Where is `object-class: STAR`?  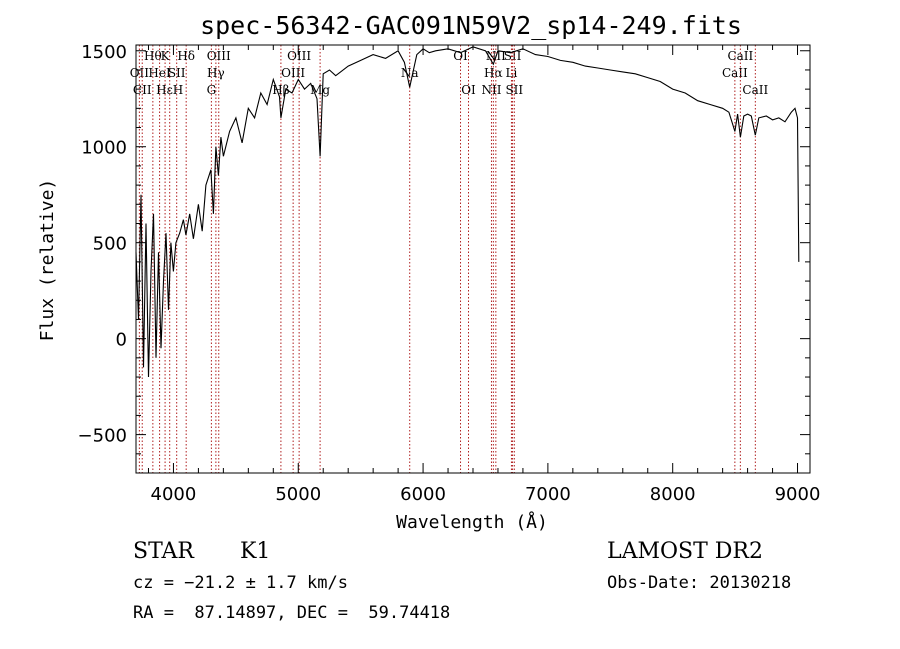
object-class: STAR is located at coordinates (163, 551).